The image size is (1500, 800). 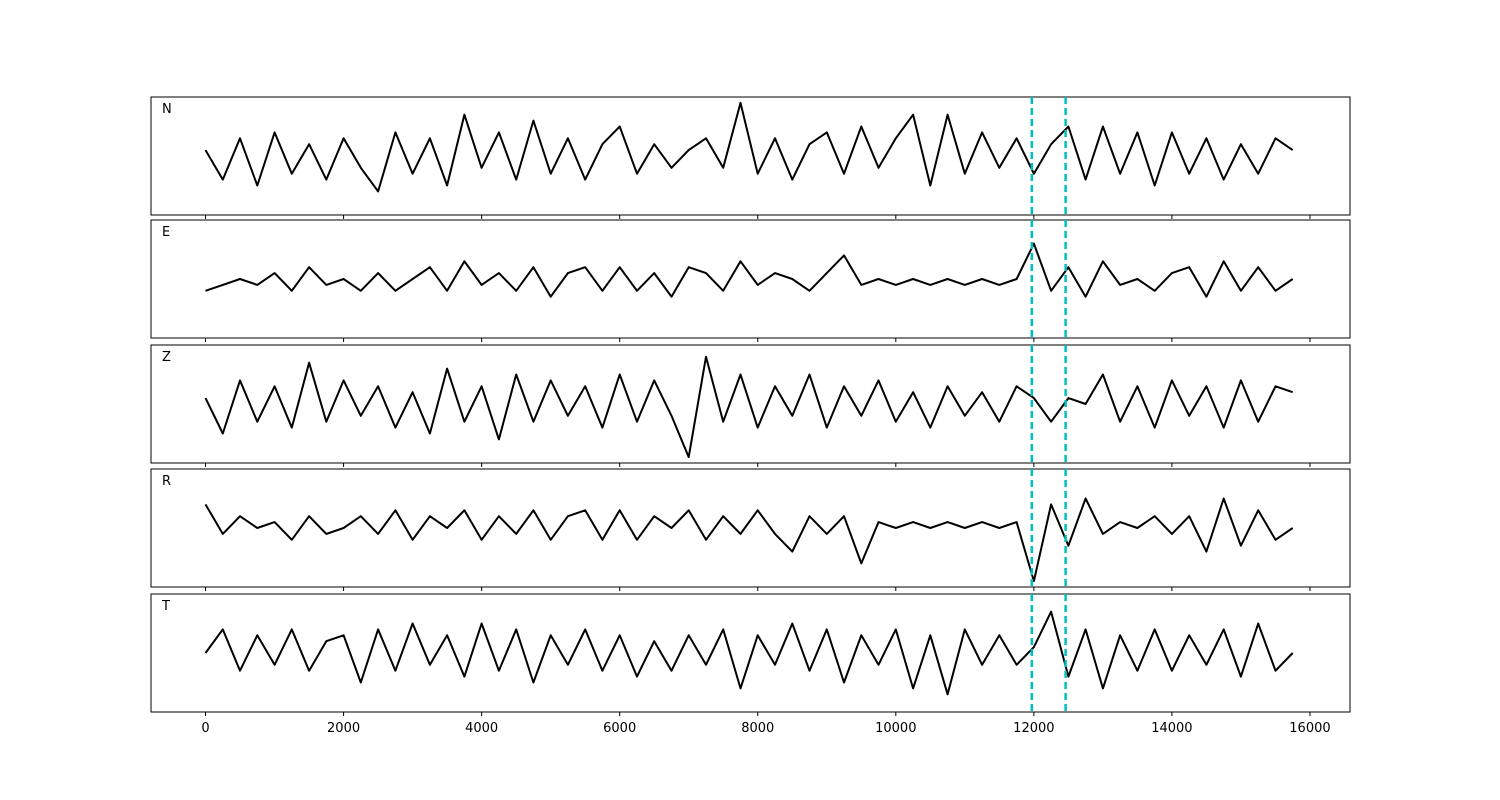 I want to click on x-tick-label: 8000, so click(x=757, y=728).